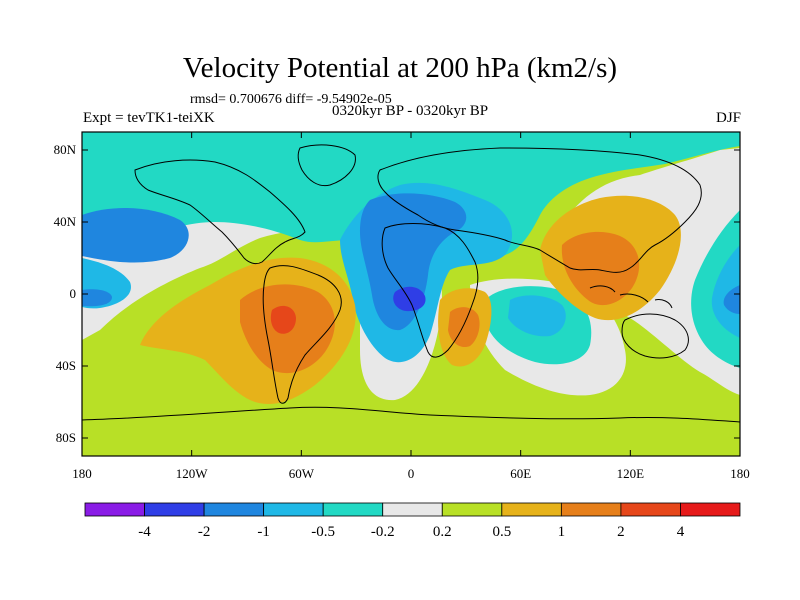 The width and height of the screenshot is (800, 600). Describe the element at coordinates (430, 290) in the screenshot. I see `coastline-africa` at that location.